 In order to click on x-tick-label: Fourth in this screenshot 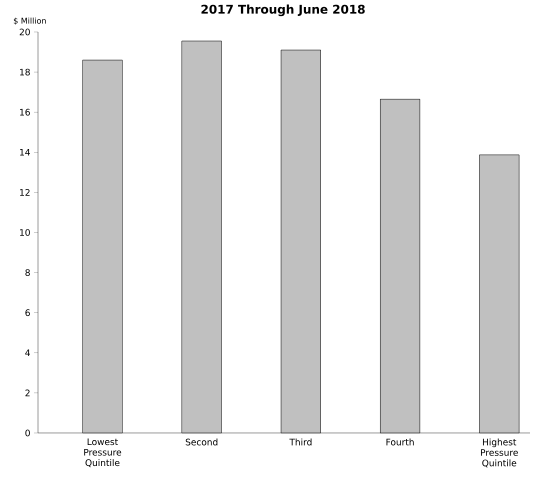, I will do `click(400, 442)`.